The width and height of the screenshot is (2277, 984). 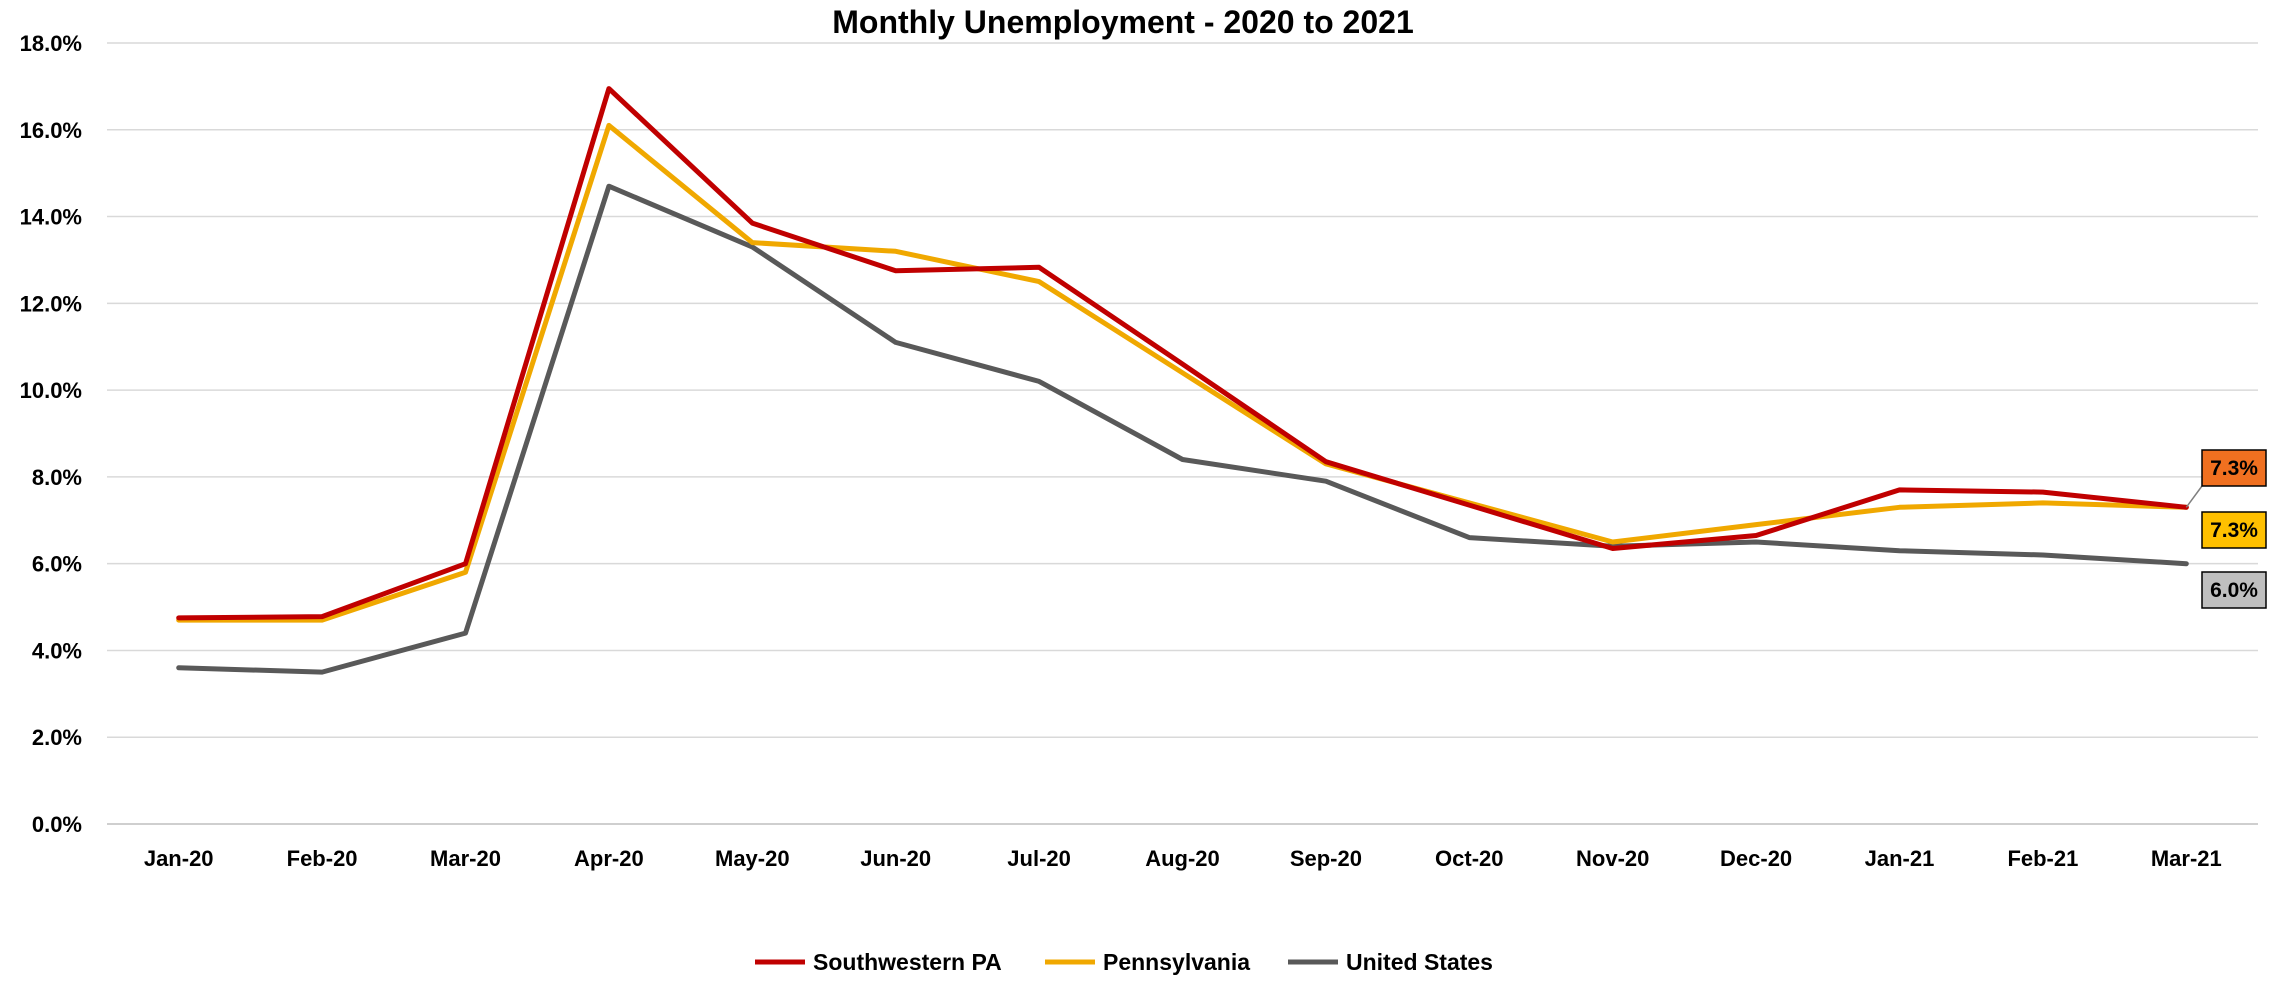 I want to click on x-tick-label: Apr-20, so click(x=609, y=858).